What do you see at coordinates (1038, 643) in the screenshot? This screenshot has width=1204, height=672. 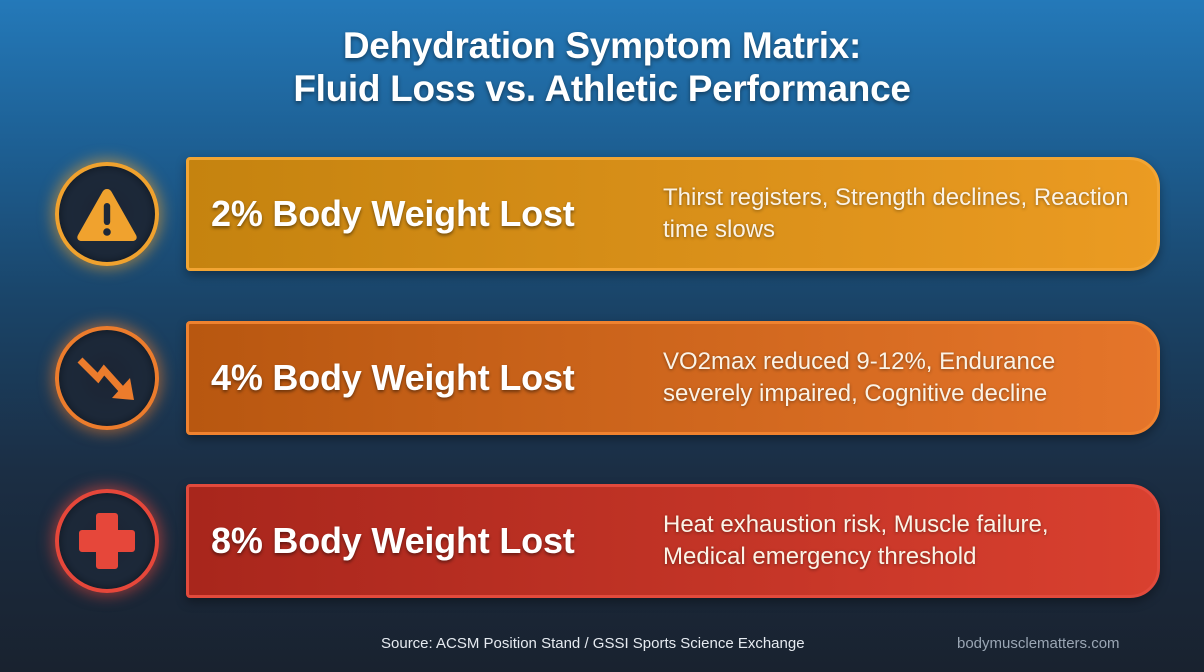 I see `brand-watermark: bodymusclematters.com` at bounding box center [1038, 643].